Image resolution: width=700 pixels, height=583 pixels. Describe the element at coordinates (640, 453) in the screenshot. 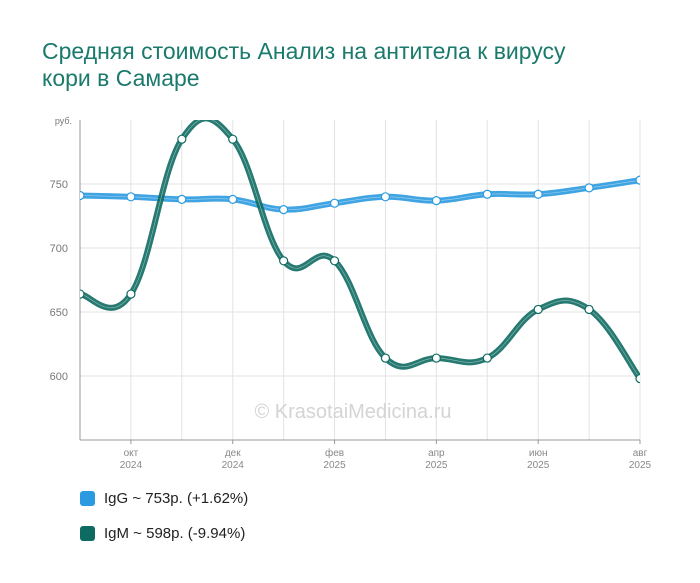

I see `x-tick-month: авг` at that location.